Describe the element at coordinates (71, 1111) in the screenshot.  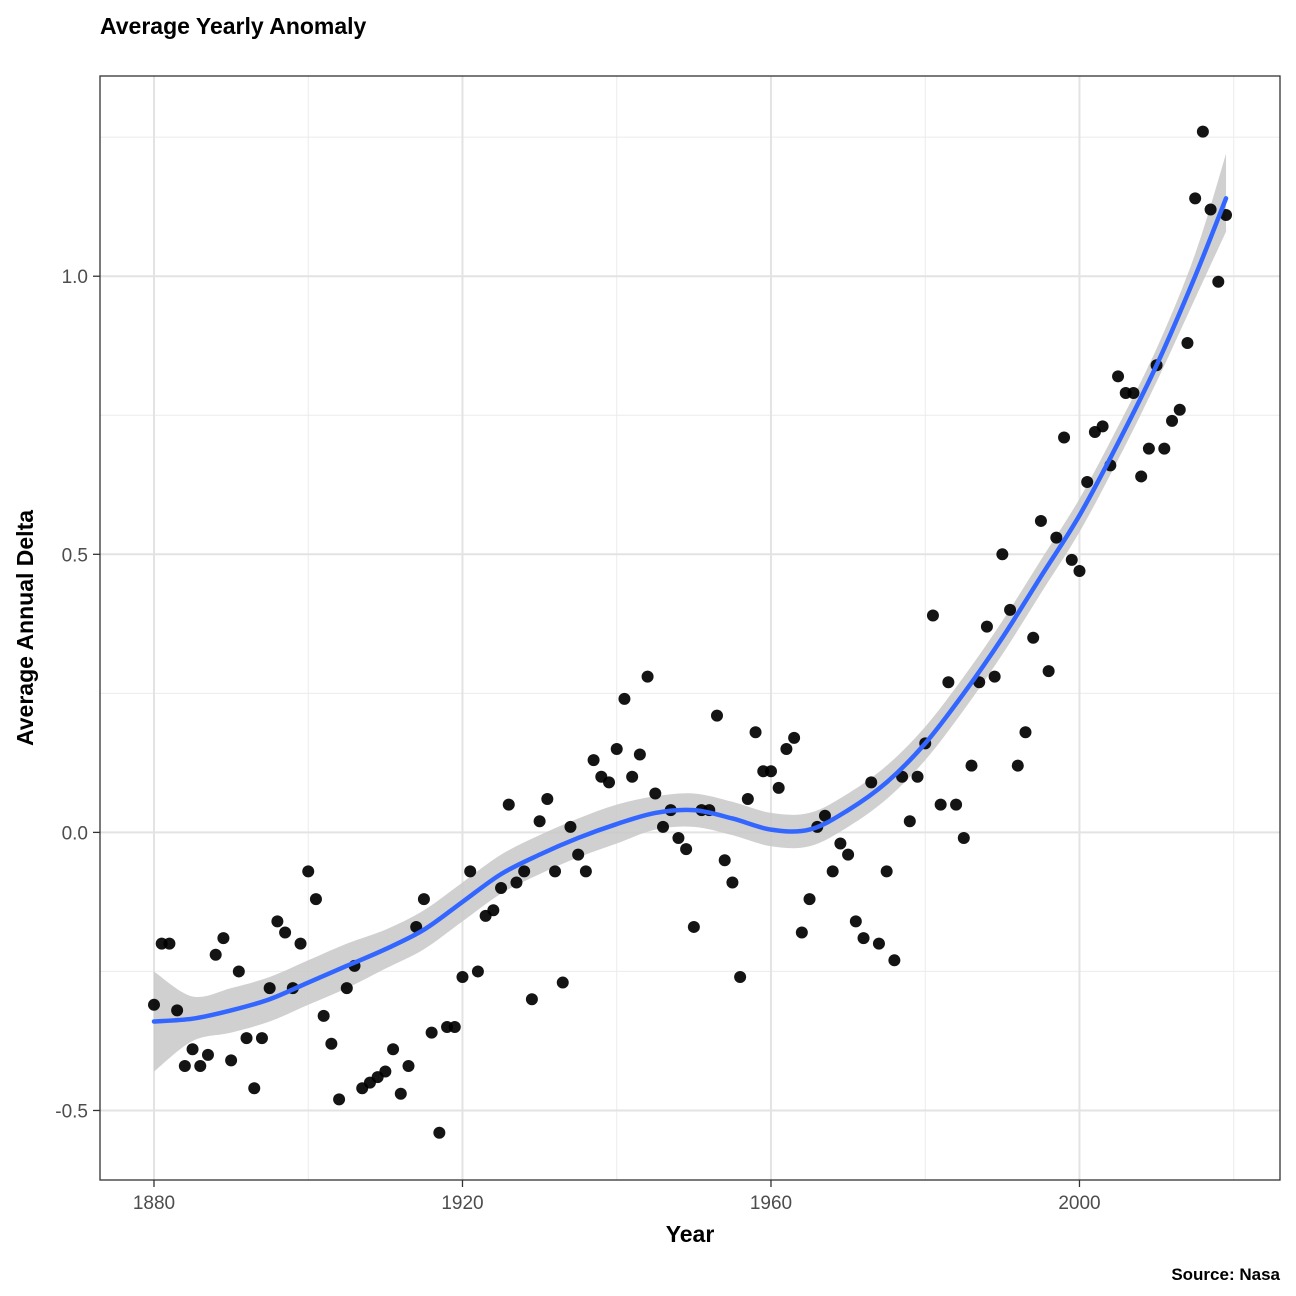
I see `y-tick-label: -0.5` at that location.